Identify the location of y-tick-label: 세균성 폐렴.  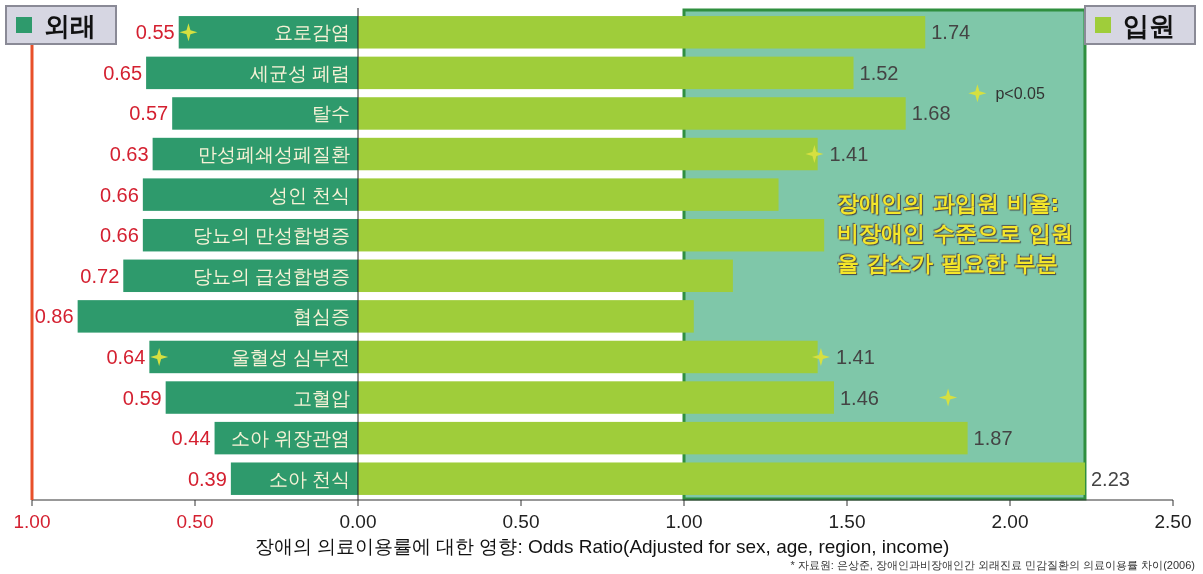
(299, 73).